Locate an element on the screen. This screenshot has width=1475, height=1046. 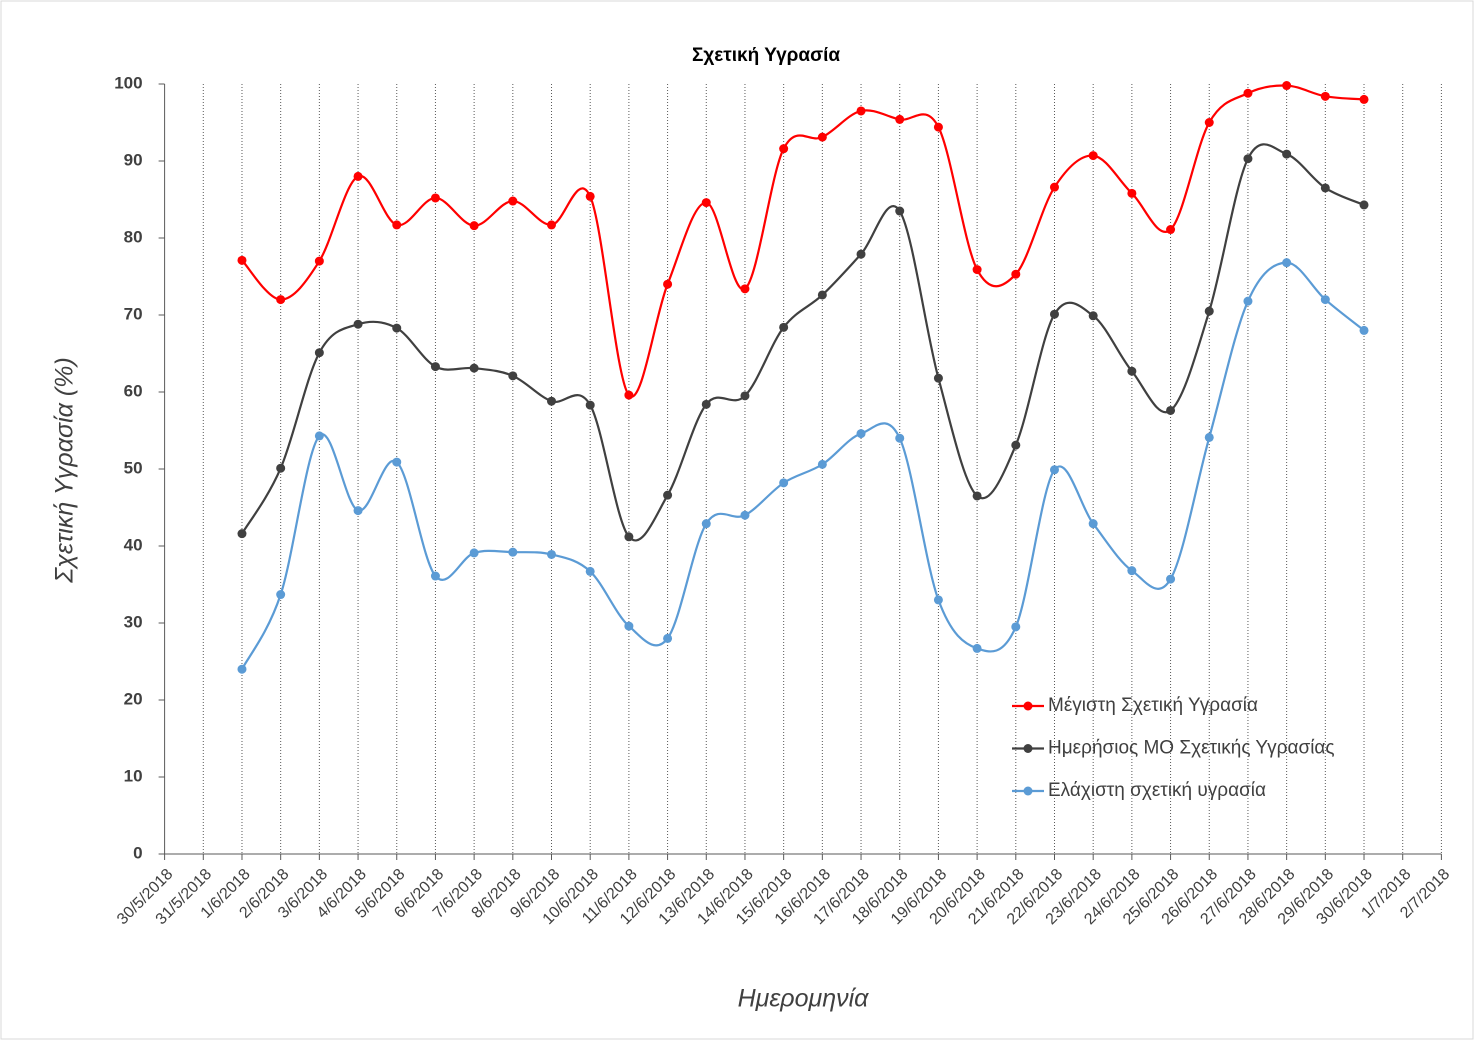
legend-label: Μέγιστη Σχετική Υγρασία is located at coordinates (1153, 705).